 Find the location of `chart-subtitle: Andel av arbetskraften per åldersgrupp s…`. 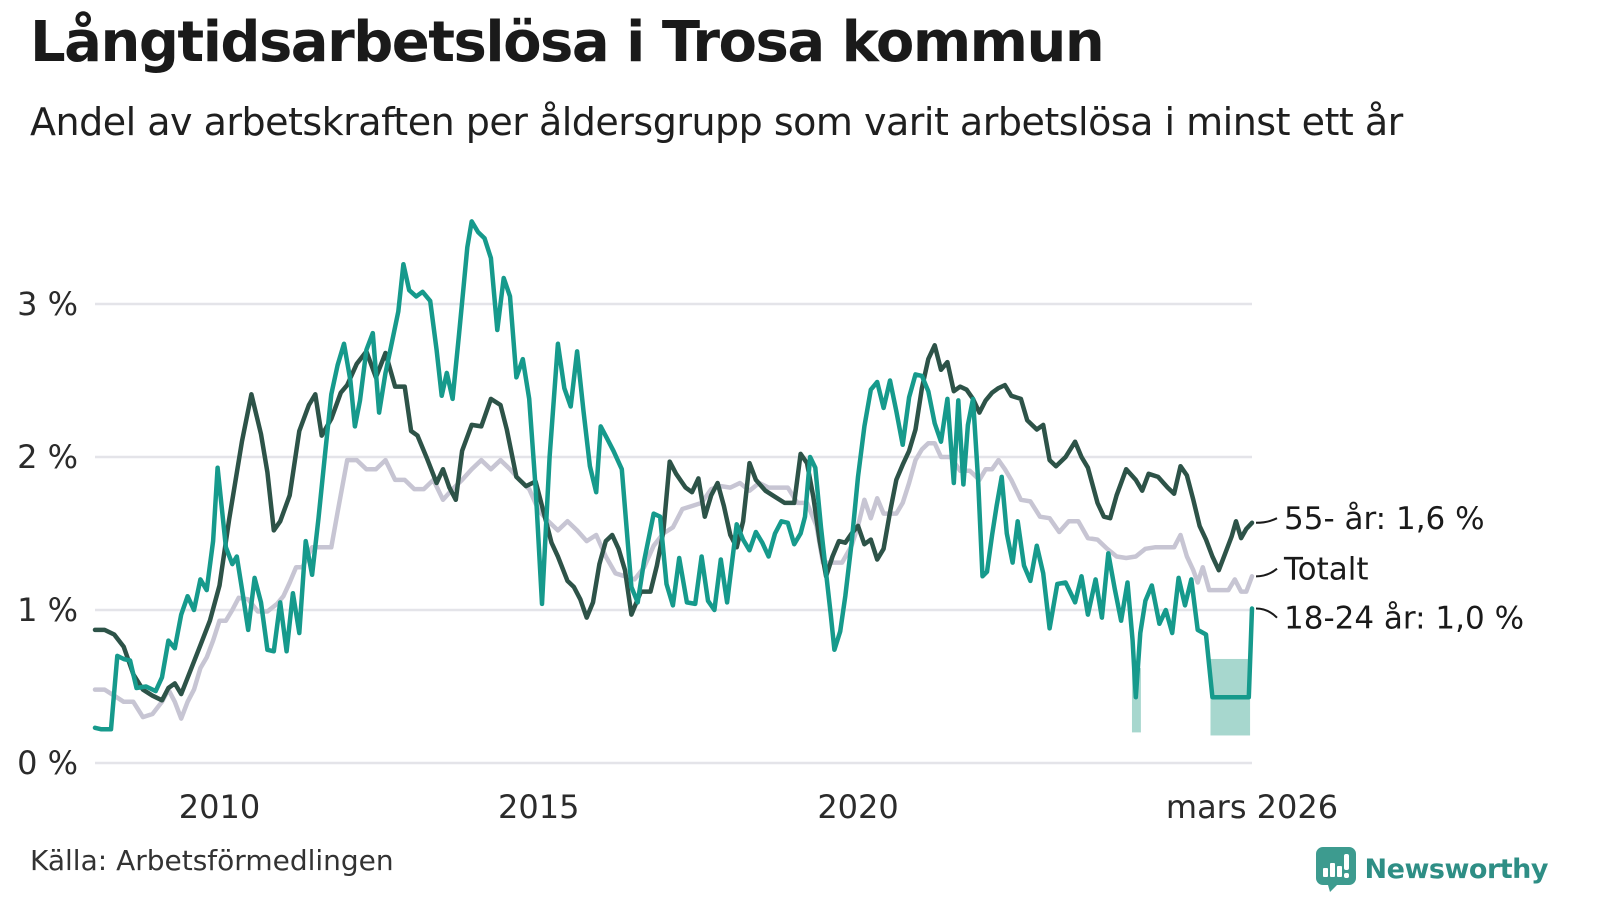

chart-subtitle: Andel av arbetskraften per åldersgrupp s… is located at coordinates (716, 122).